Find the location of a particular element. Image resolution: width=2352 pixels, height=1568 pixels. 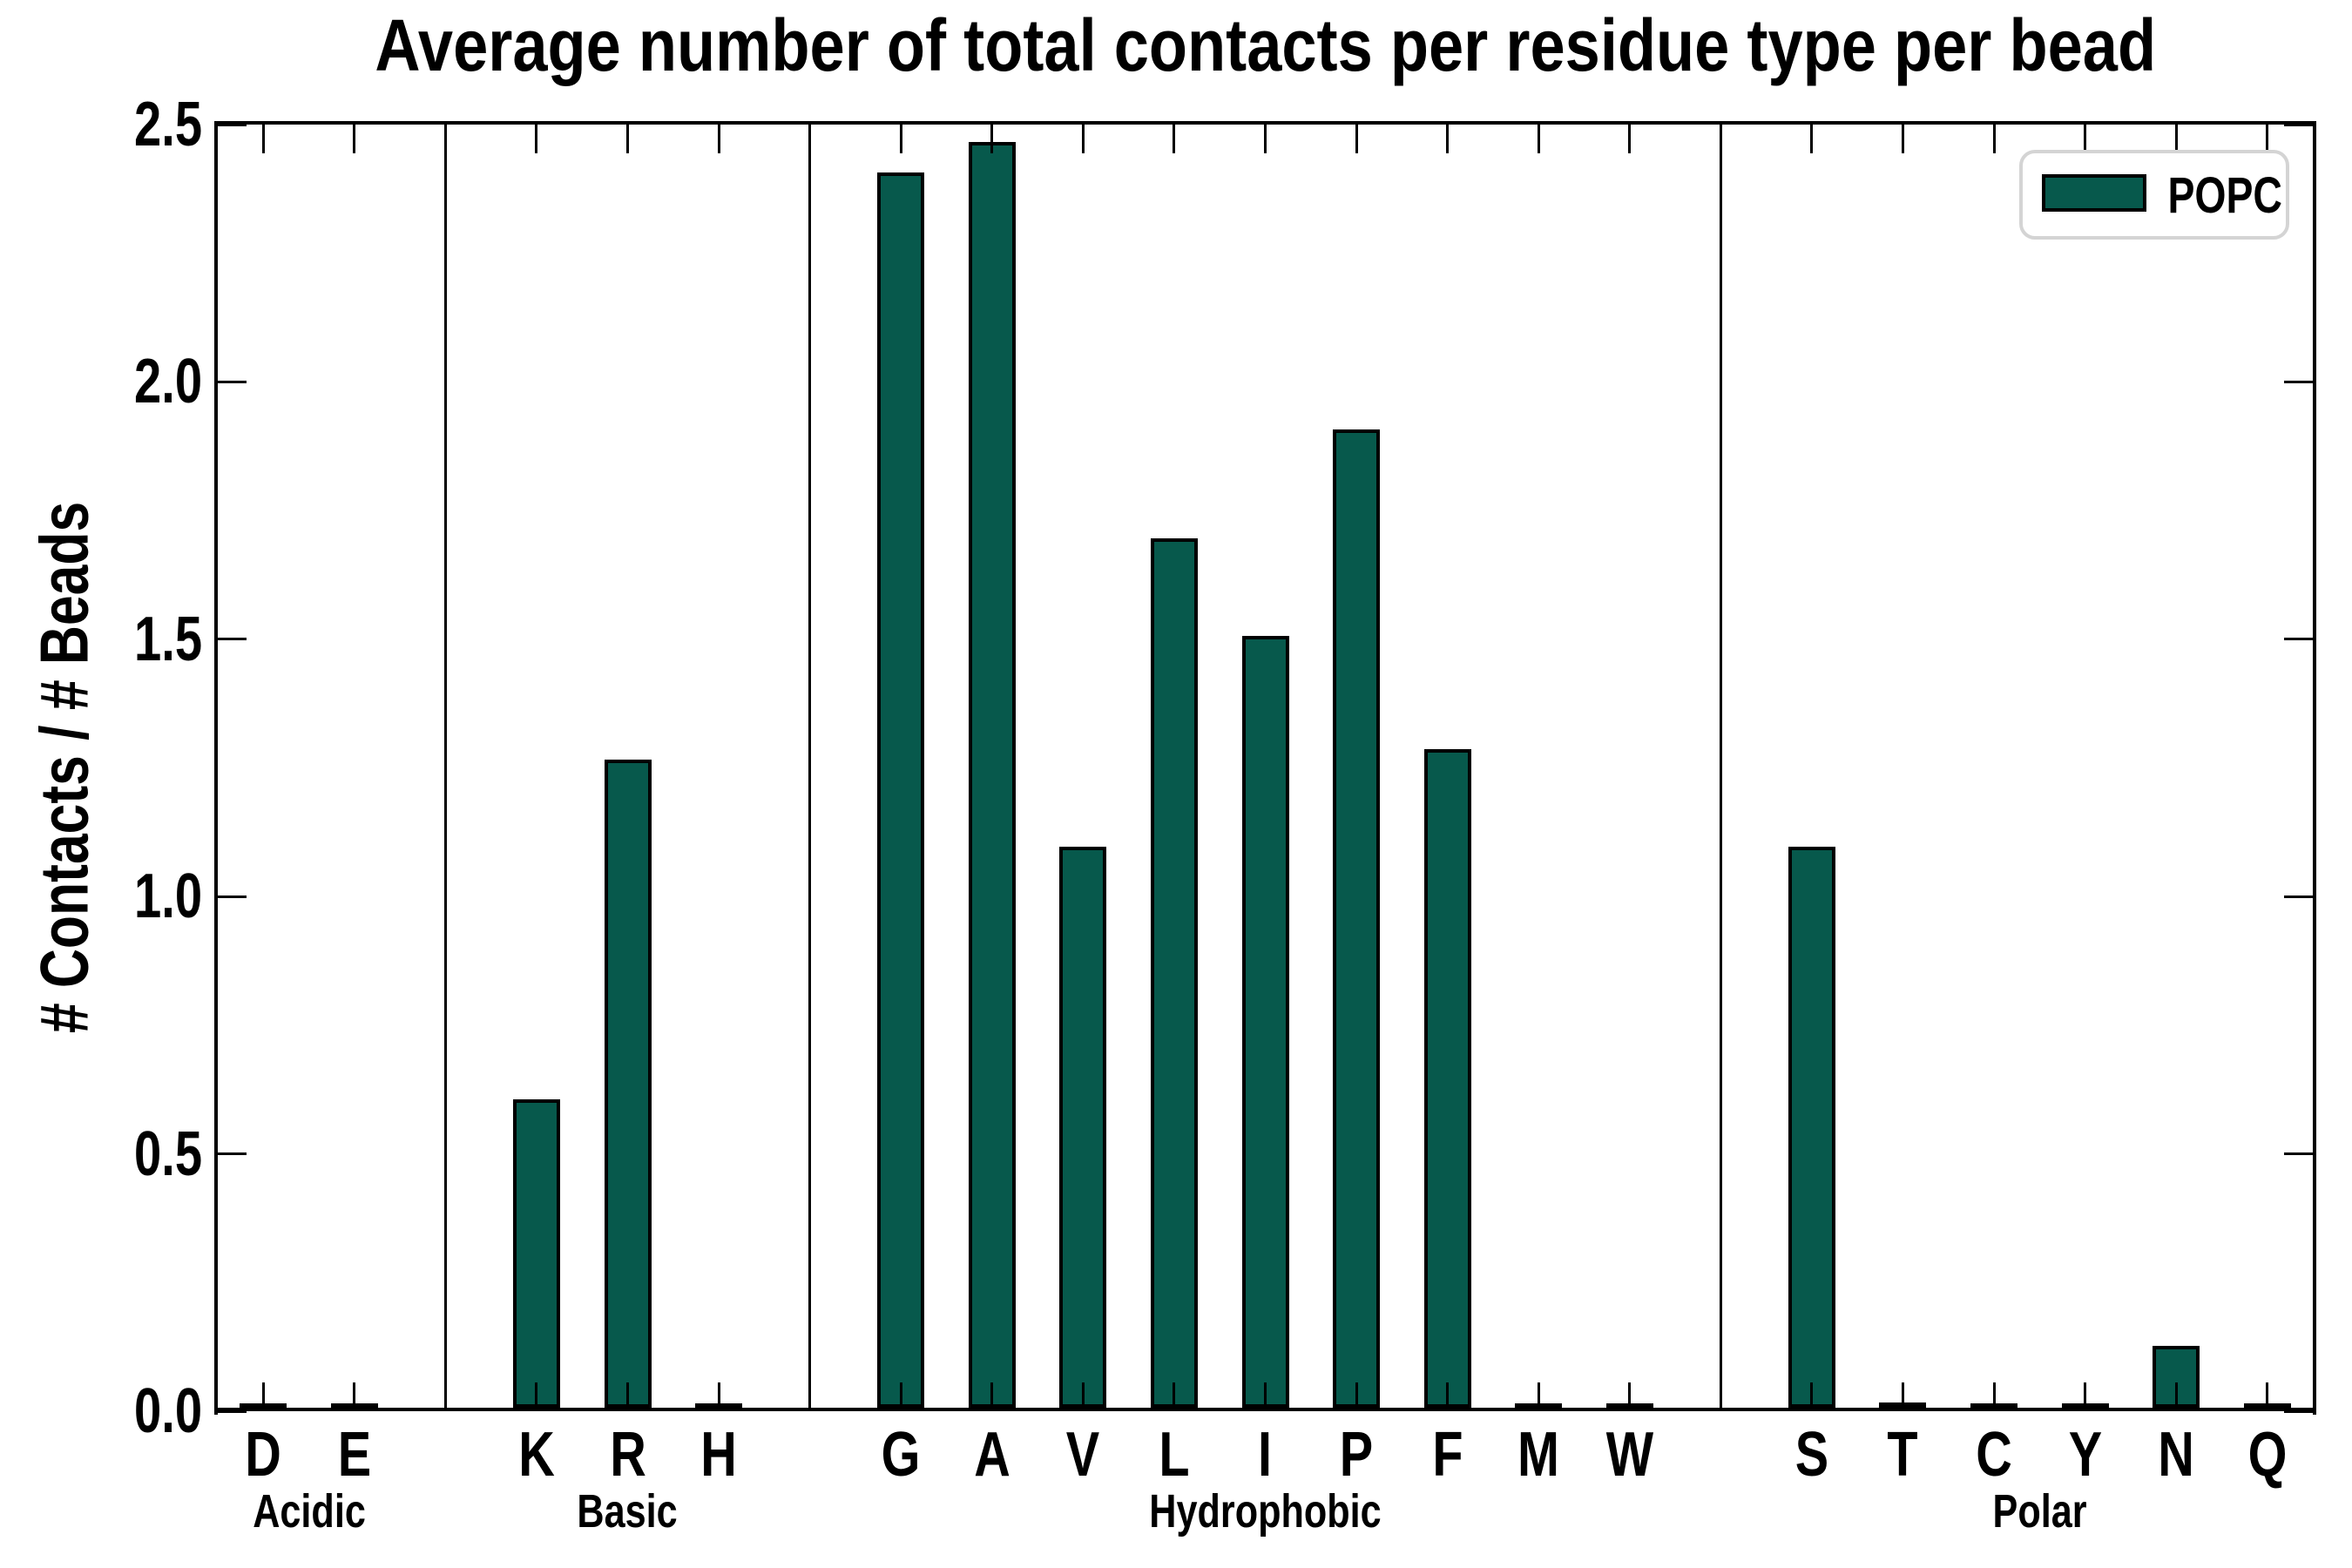

group-label-text-Basic: Basic is located at coordinates (628, 1511).